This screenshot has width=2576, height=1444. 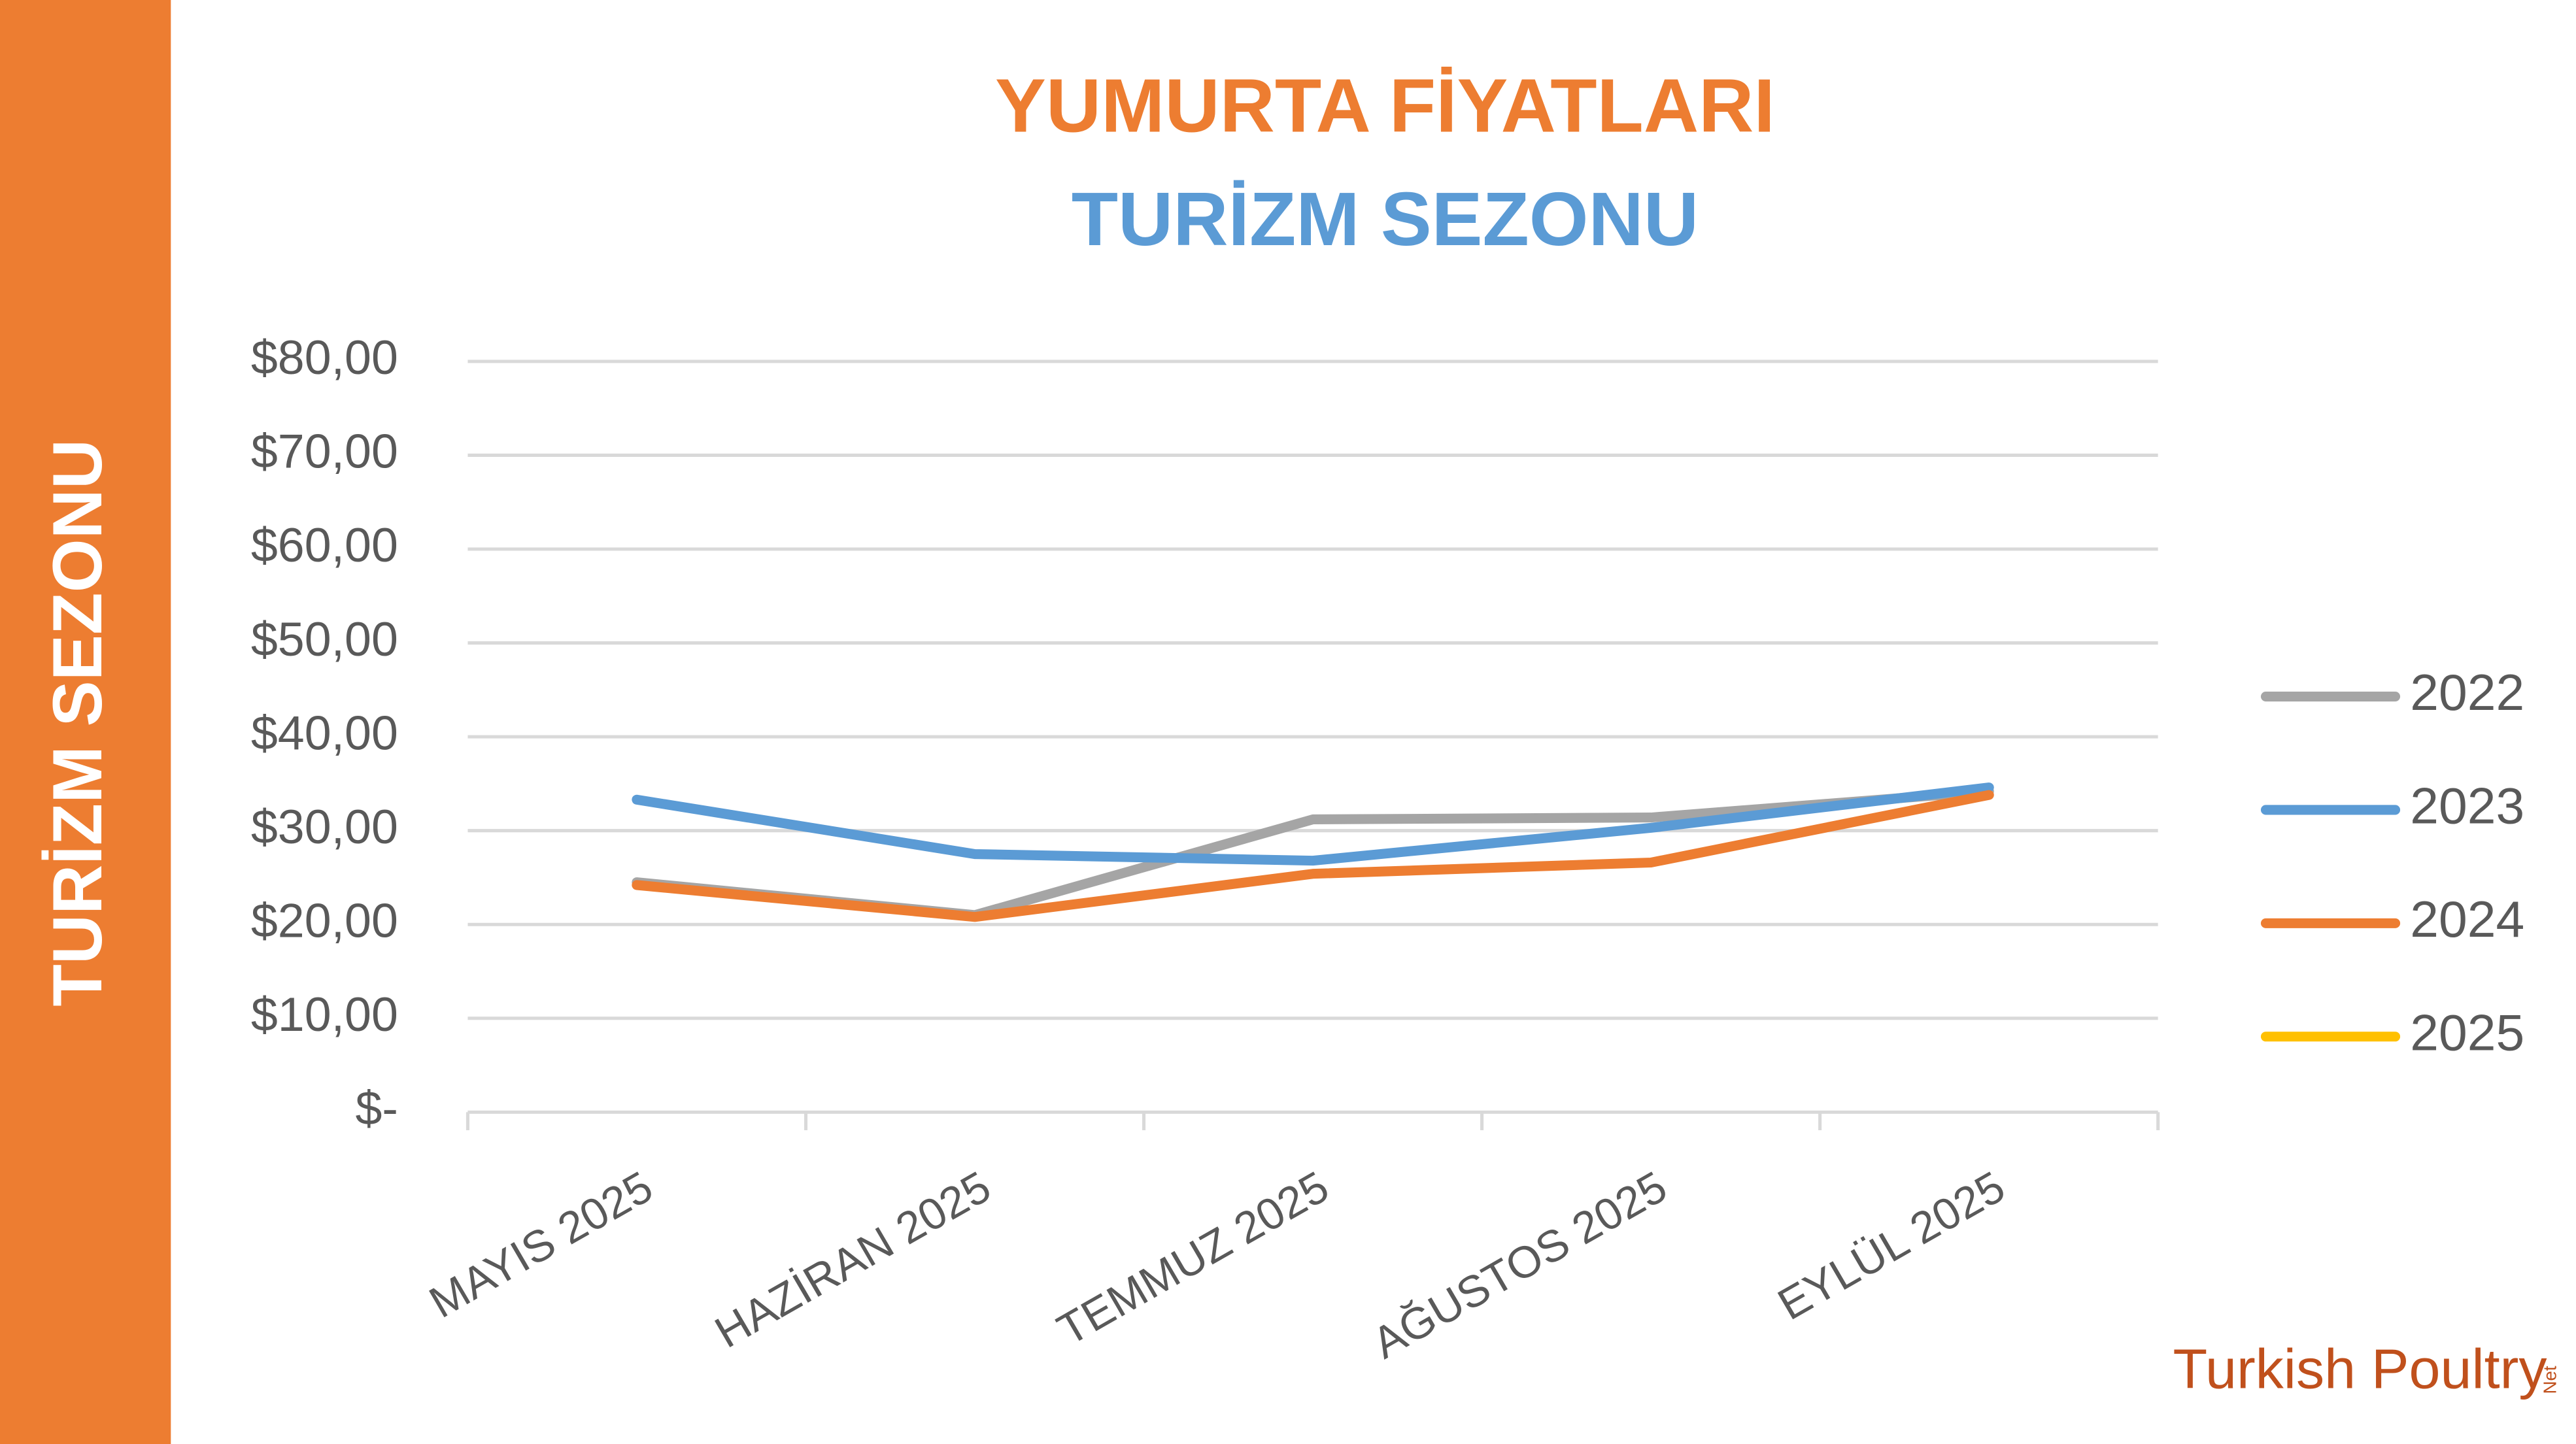 What do you see at coordinates (324, 357) in the screenshot?
I see `y-tick-label: $80,00` at bounding box center [324, 357].